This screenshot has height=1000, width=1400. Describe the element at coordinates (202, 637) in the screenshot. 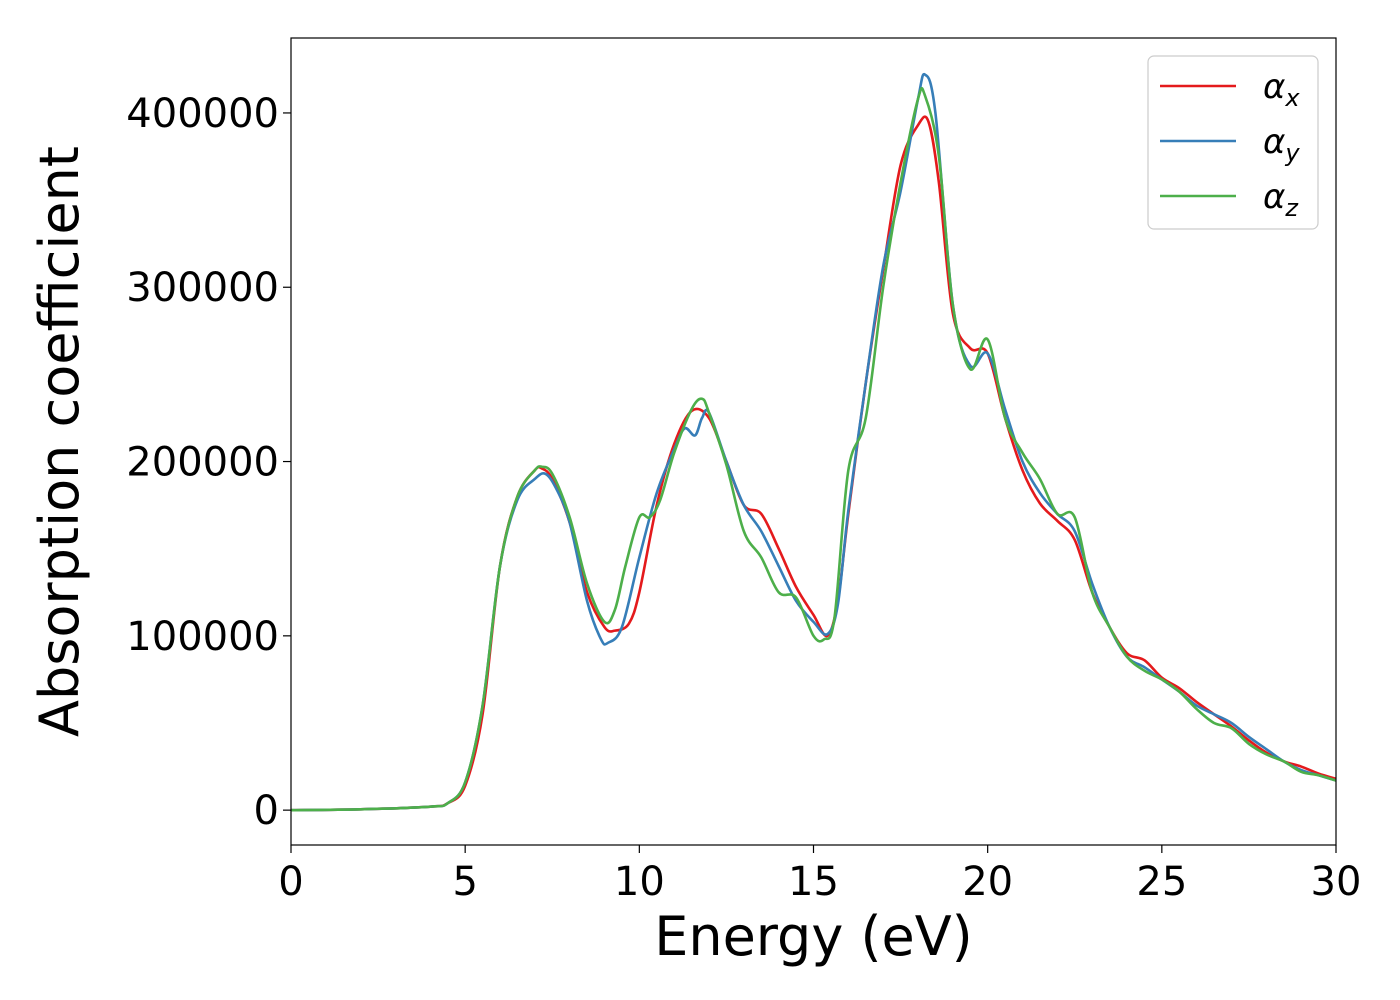

I see `y-tick-label: 100000` at that location.